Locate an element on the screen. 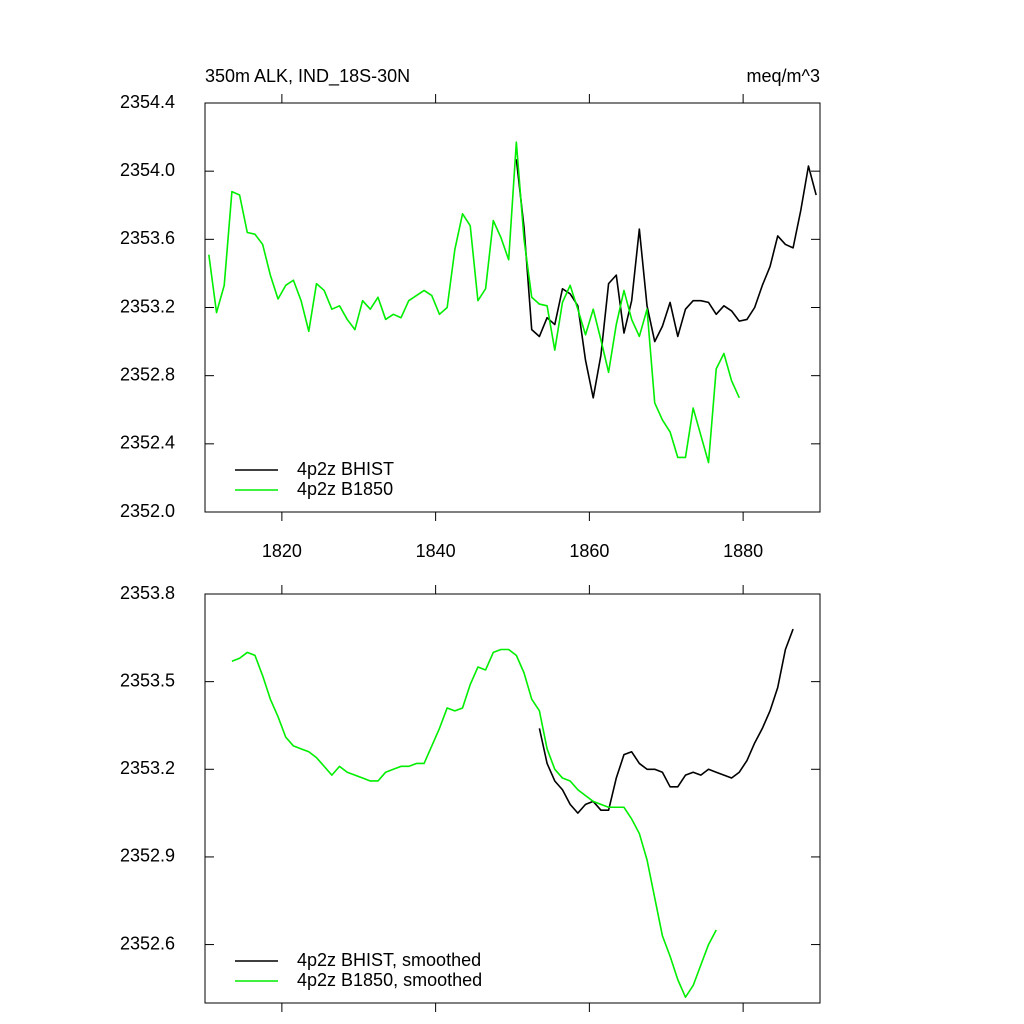  y-tick-label: 2352.6 is located at coordinates (147, 943).